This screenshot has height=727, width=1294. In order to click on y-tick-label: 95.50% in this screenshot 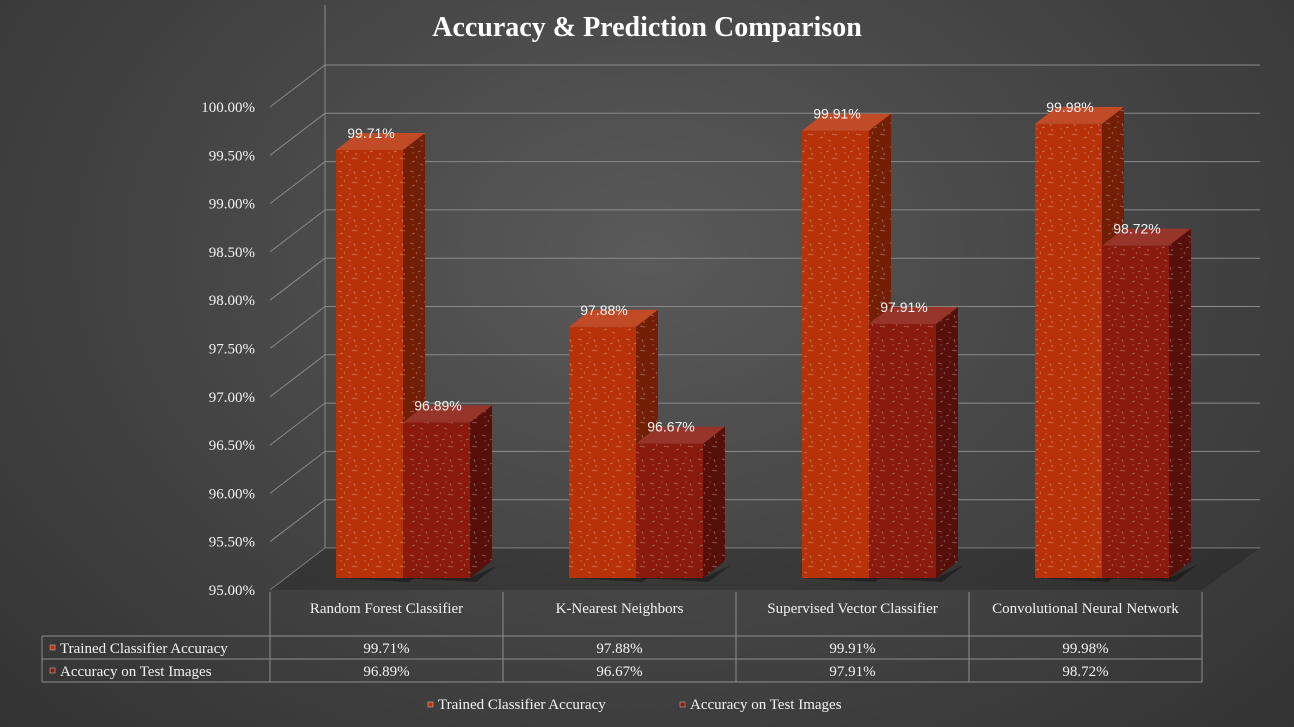, I will do `click(232, 543)`.